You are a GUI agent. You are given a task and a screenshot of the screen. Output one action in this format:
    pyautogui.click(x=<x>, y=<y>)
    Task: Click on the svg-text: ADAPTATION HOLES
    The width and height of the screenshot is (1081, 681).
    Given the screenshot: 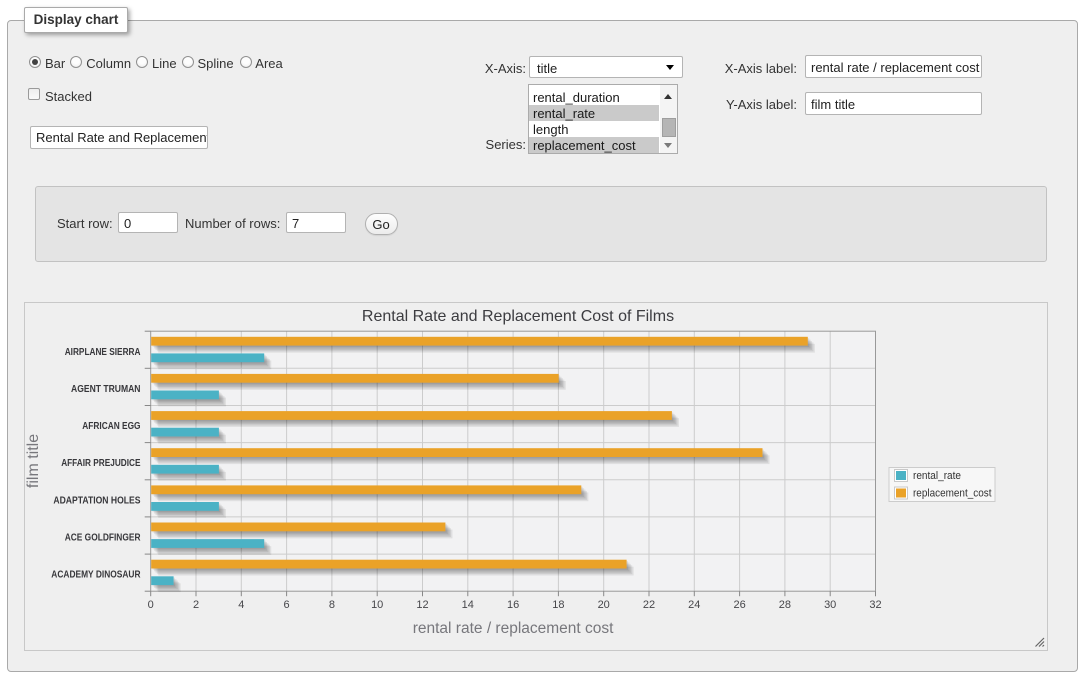 What is the action you would take?
    pyautogui.click(x=96, y=500)
    